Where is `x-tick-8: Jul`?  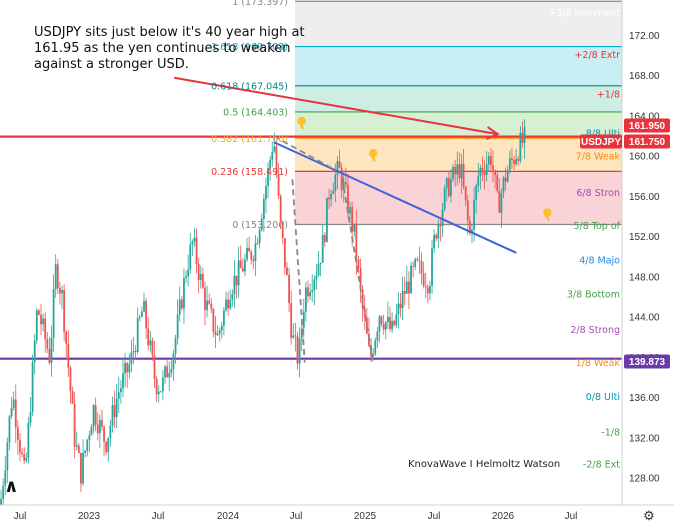 x-tick-8: Jul is located at coordinates (571, 516).